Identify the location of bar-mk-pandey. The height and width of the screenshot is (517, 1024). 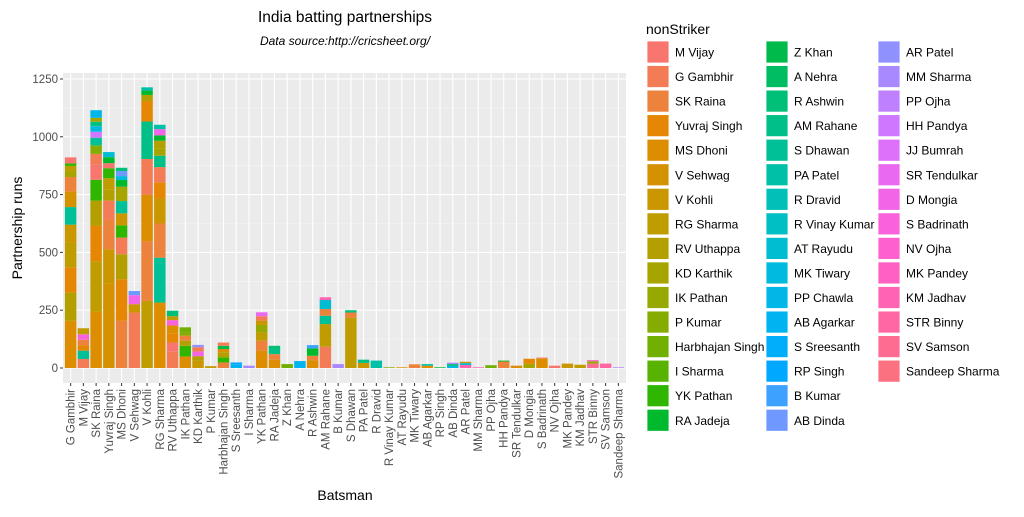
(567, 365).